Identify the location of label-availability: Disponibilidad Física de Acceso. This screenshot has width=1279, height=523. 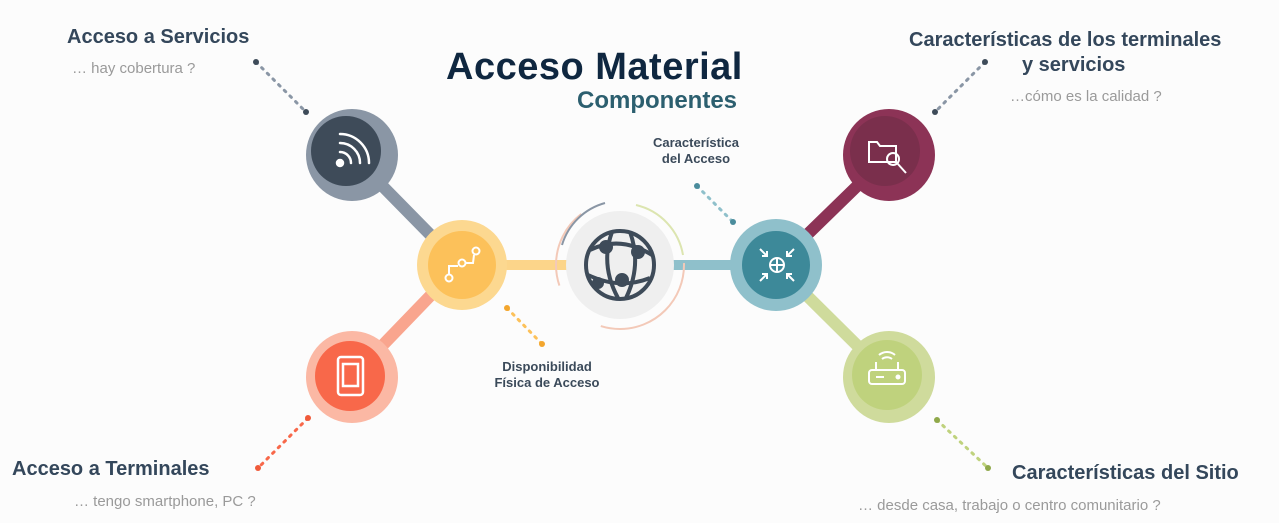
(547, 375).